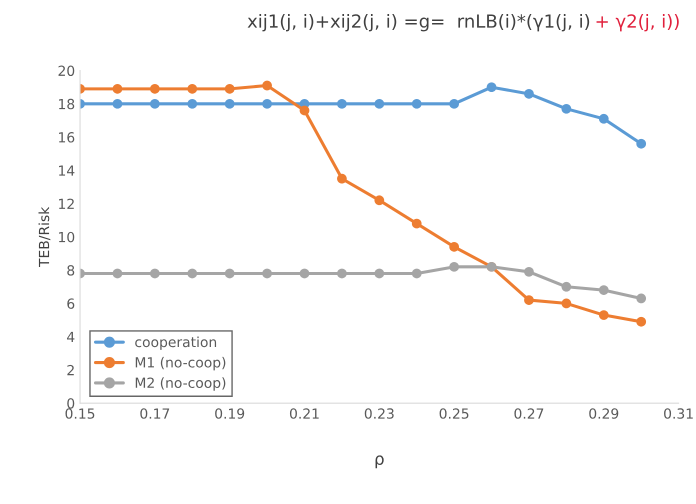 Image resolution: width=696 pixels, height=504 pixels. Describe the element at coordinates (419, 23) in the screenshot. I see `chart-title: xij1(j, i)+xij2(j, i) =g= rnLB(i)*(γ1(j, i)` at that location.